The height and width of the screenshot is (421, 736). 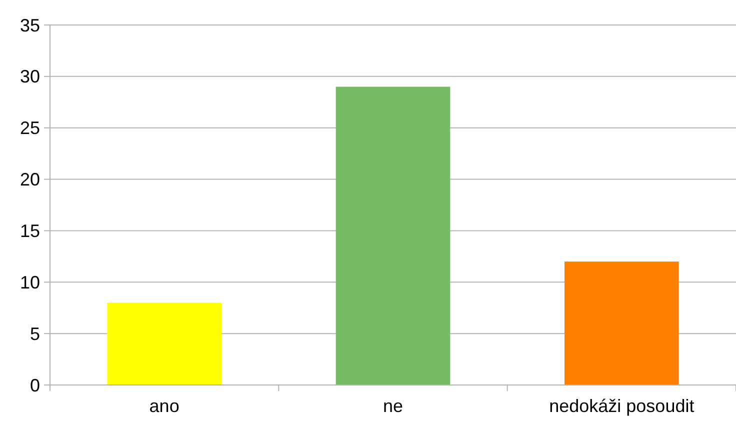 What do you see at coordinates (164, 406) in the screenshot?
I see `x-tick-label: ano` at bounding box center [164, 406].